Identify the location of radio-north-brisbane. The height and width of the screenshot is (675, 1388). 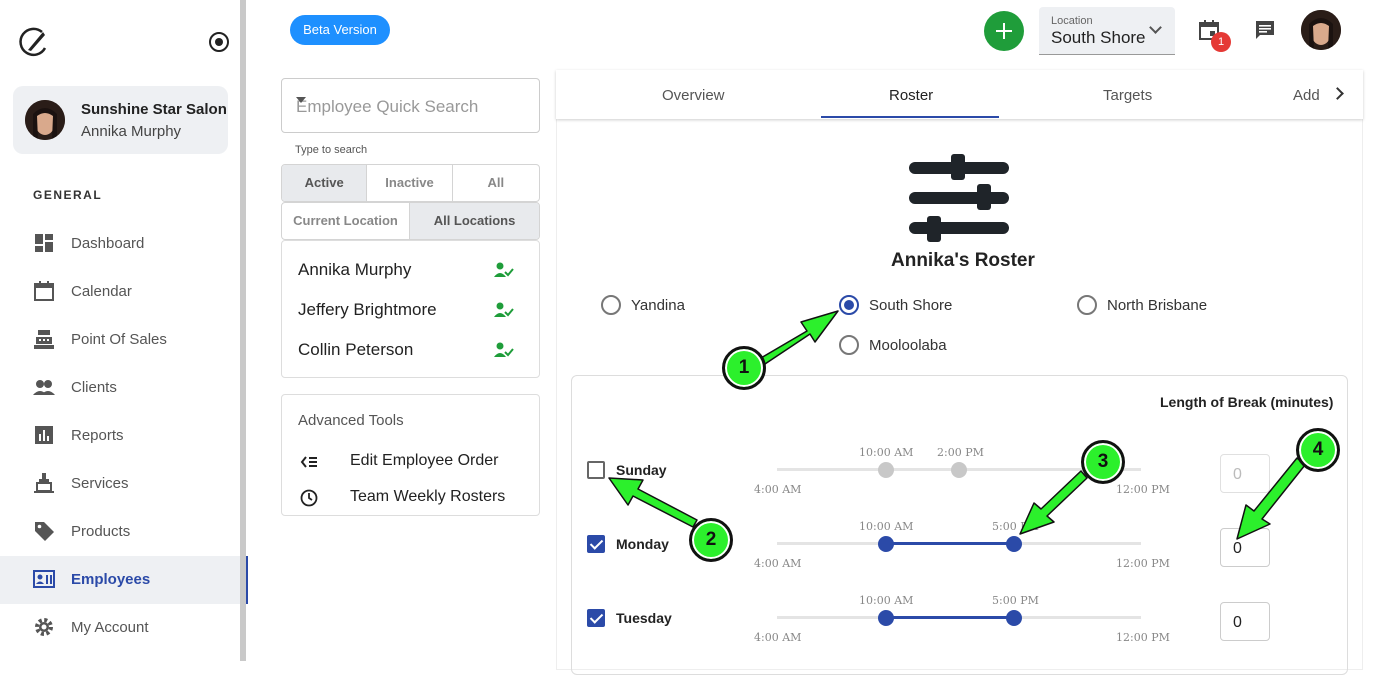
(1087, 305).